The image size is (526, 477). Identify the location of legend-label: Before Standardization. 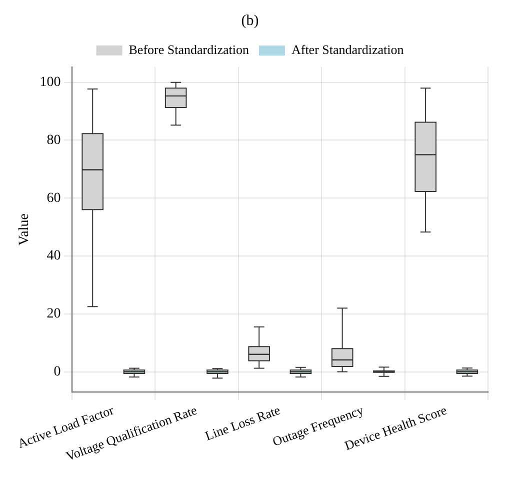
(189, 49).